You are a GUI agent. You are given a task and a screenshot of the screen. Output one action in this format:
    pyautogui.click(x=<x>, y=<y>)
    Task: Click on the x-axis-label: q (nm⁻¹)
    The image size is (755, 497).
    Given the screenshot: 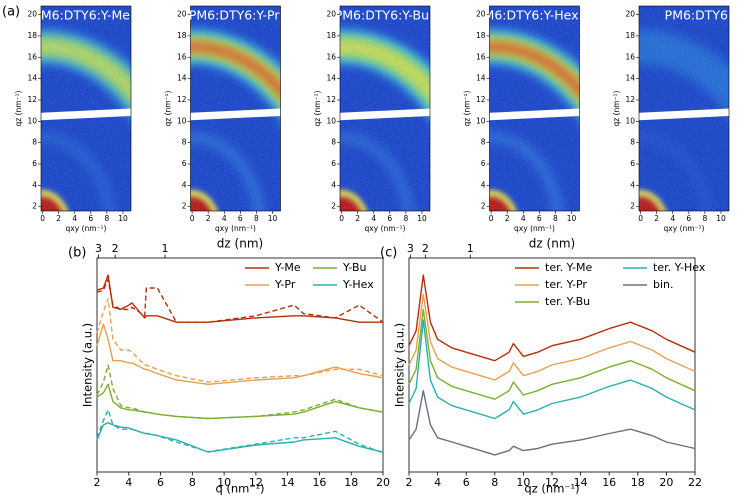 What is the action you would take?
    pyautogui.click(x=239, y=489)
    